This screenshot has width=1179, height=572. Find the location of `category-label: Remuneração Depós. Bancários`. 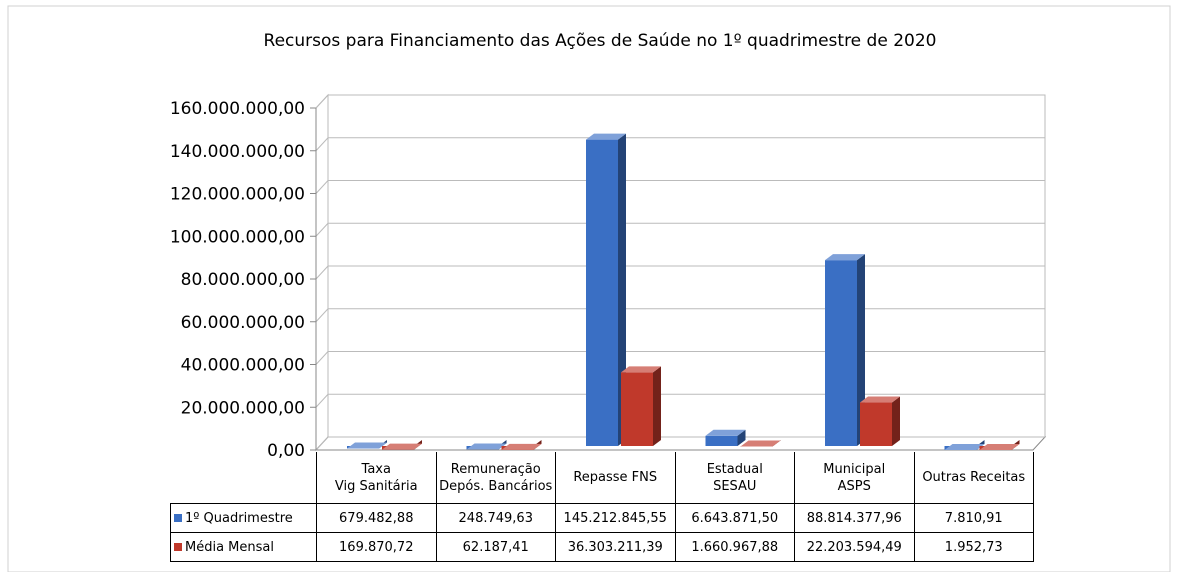

category-label: Remuneração Depós. Bancários is located at coordinates (495, 478).